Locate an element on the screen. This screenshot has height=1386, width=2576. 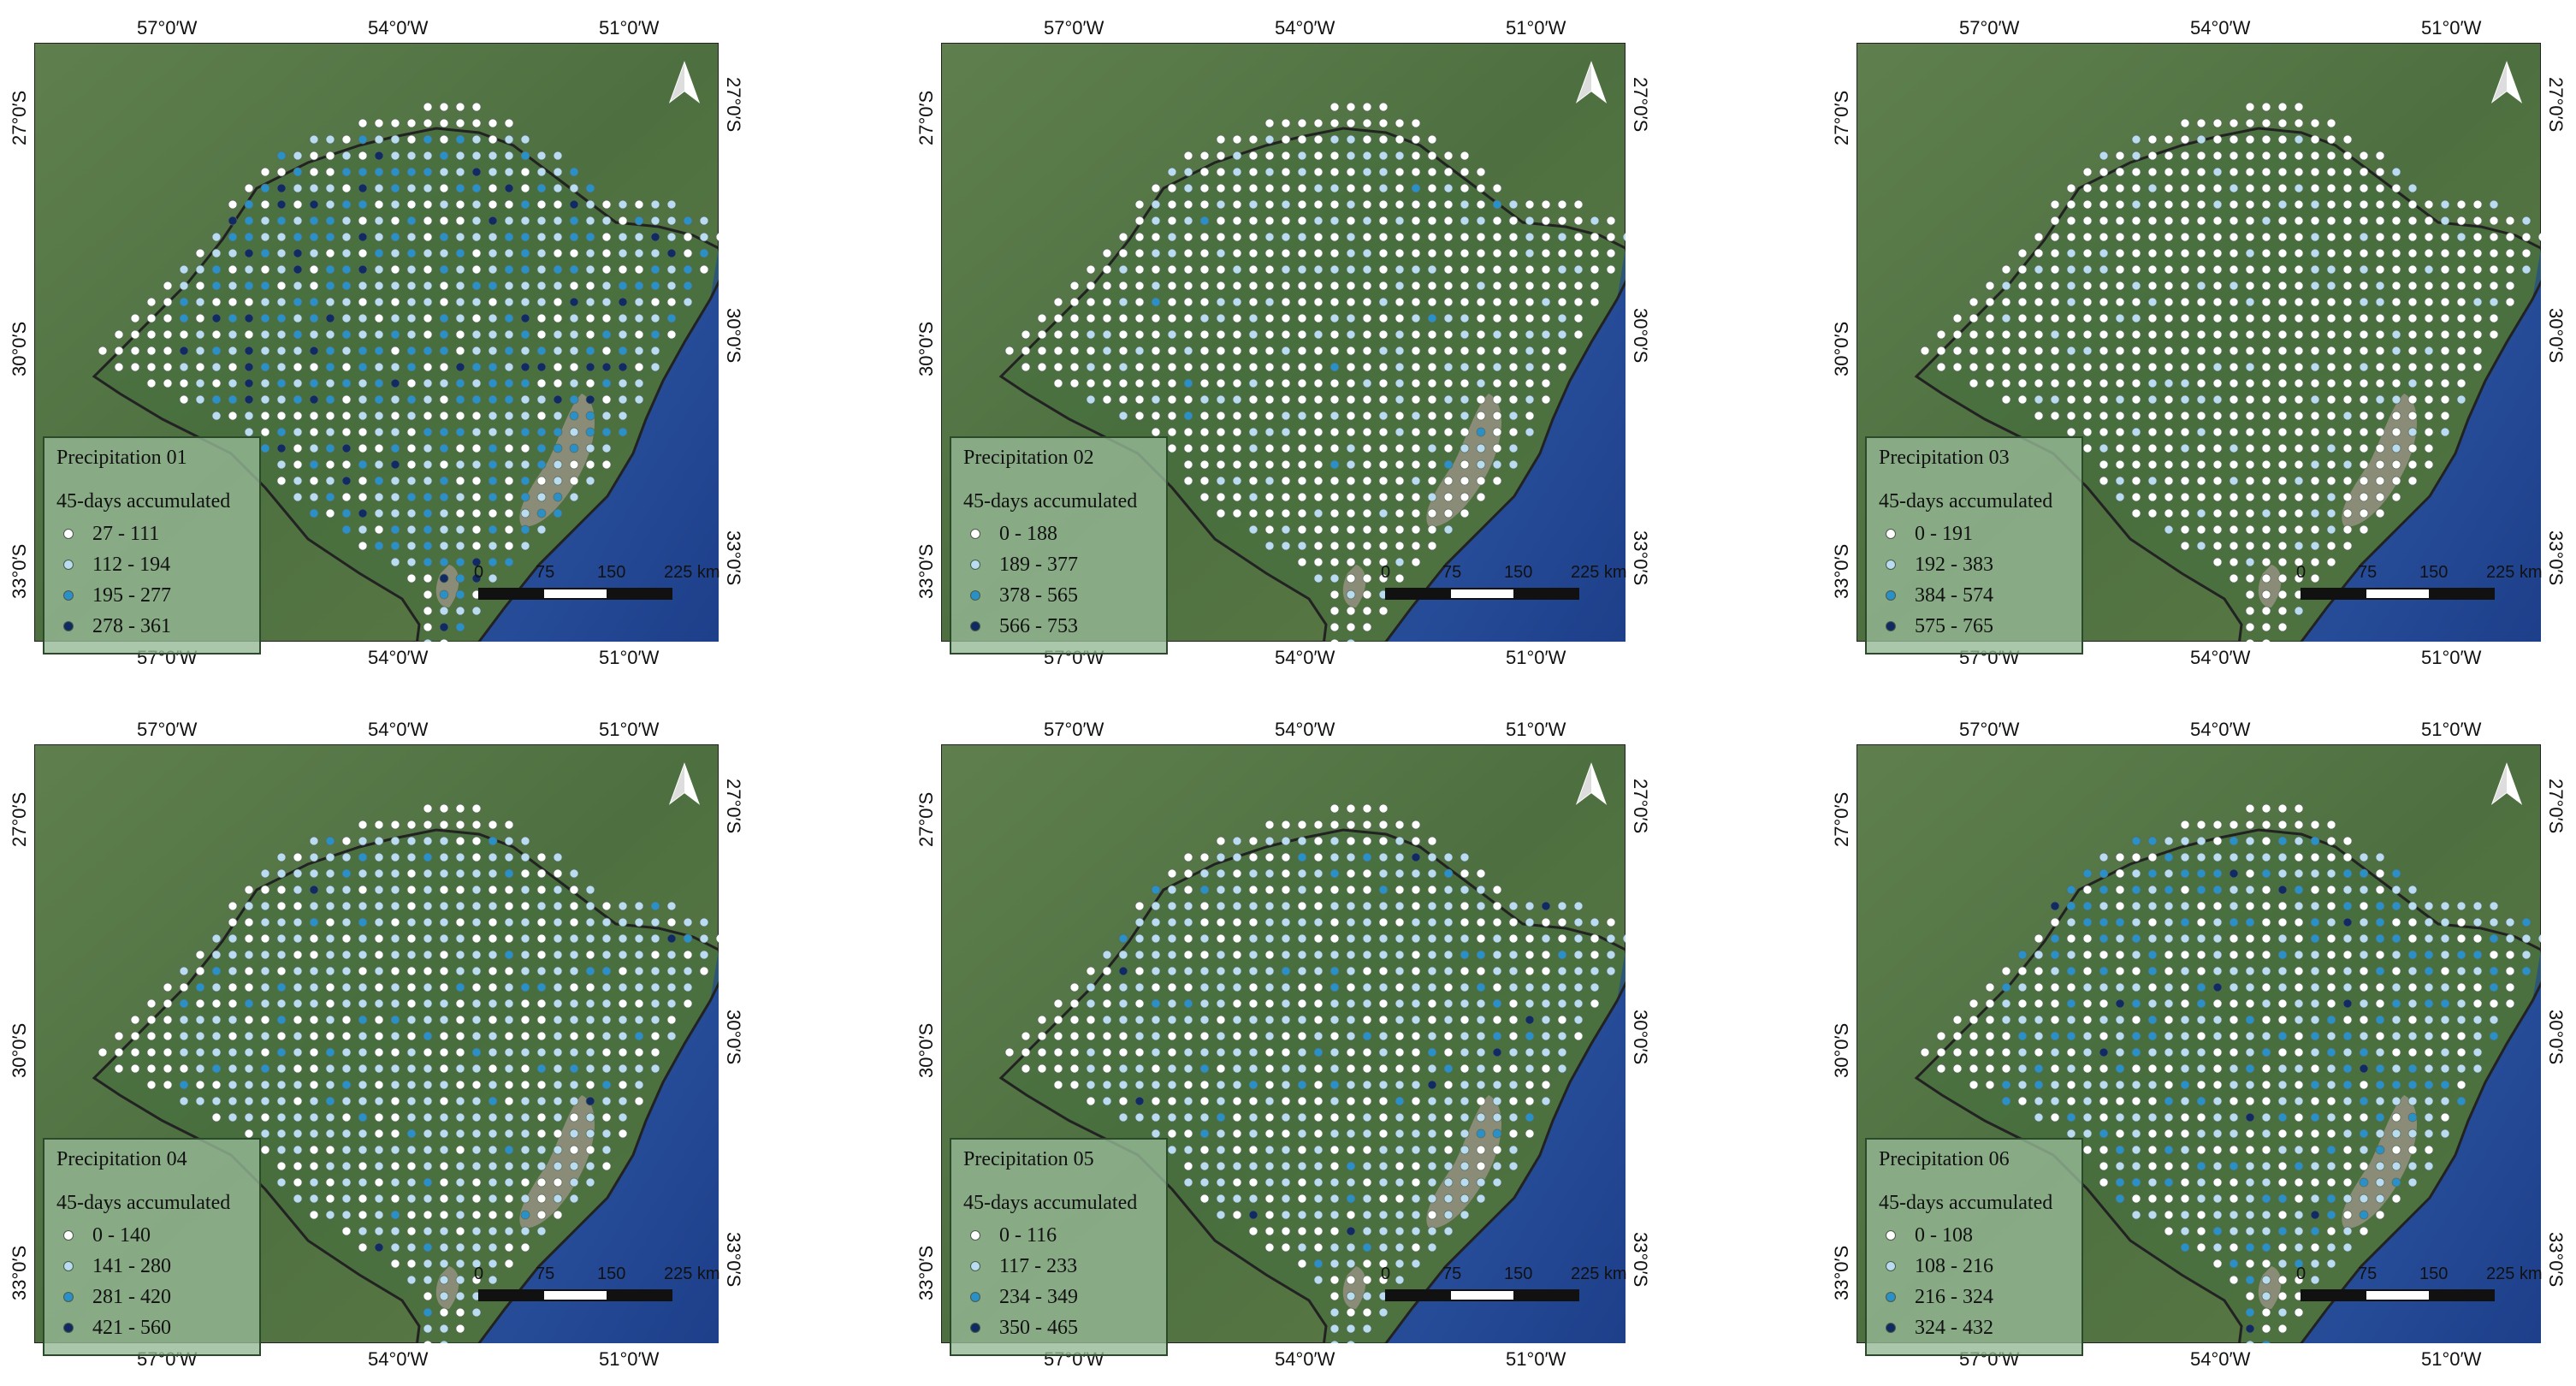
legend-item: 0 - 191 is located at coordinates (1975, 533).